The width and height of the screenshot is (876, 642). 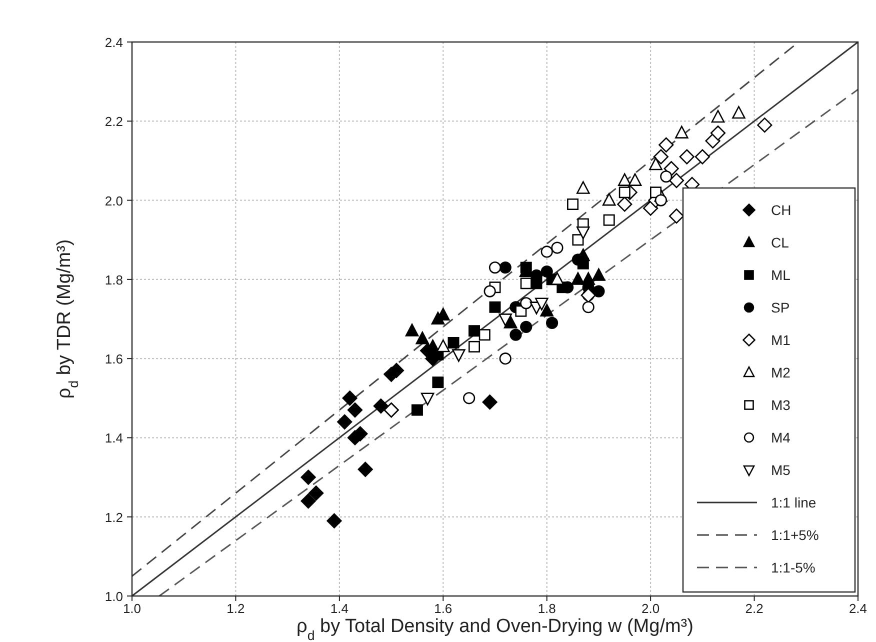 What do you see at coordinates (113, 42) in the screenshot?
I see `y-tick-label: 2.4` at bounding box center [113, 42].